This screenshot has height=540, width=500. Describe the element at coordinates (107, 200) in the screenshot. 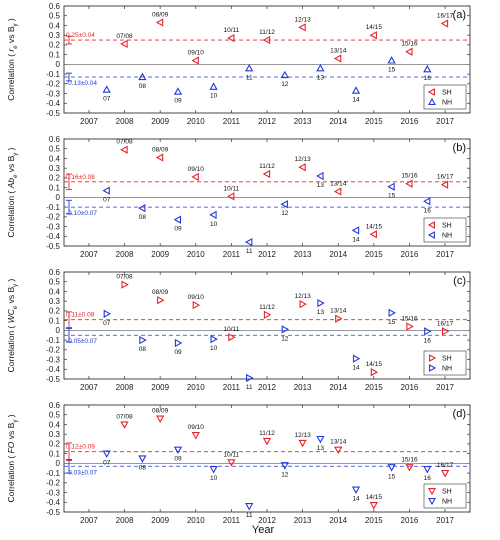

I see `data-label: 07` at that location.